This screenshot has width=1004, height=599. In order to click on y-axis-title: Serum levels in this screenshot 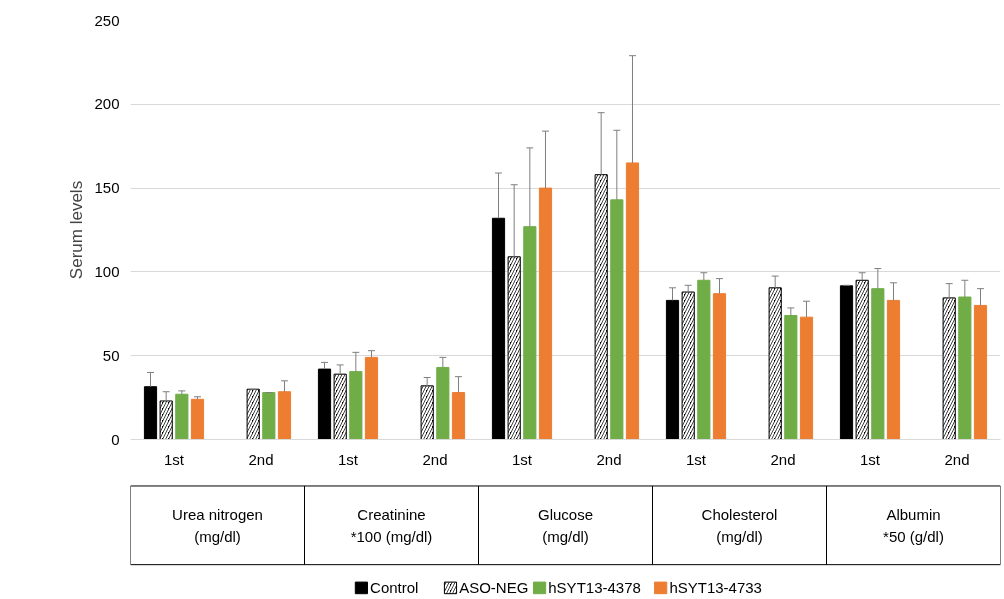, I will do `click(77, 230)`.